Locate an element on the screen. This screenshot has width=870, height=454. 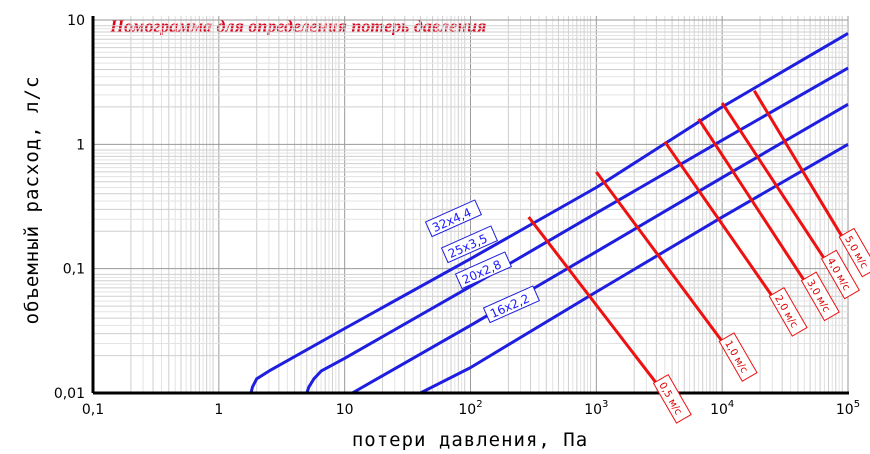
x-tick-label: 10² is located at coordinates (470, 408).